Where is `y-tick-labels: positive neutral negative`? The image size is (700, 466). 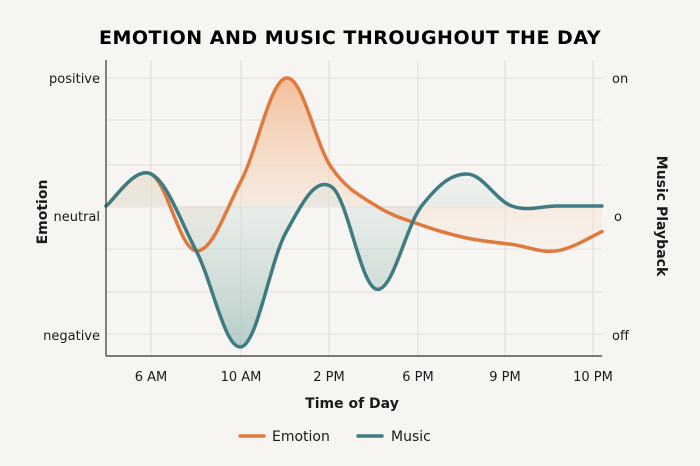 y-tick-labels: positive neutral negative is located at coordinates (71, 208).